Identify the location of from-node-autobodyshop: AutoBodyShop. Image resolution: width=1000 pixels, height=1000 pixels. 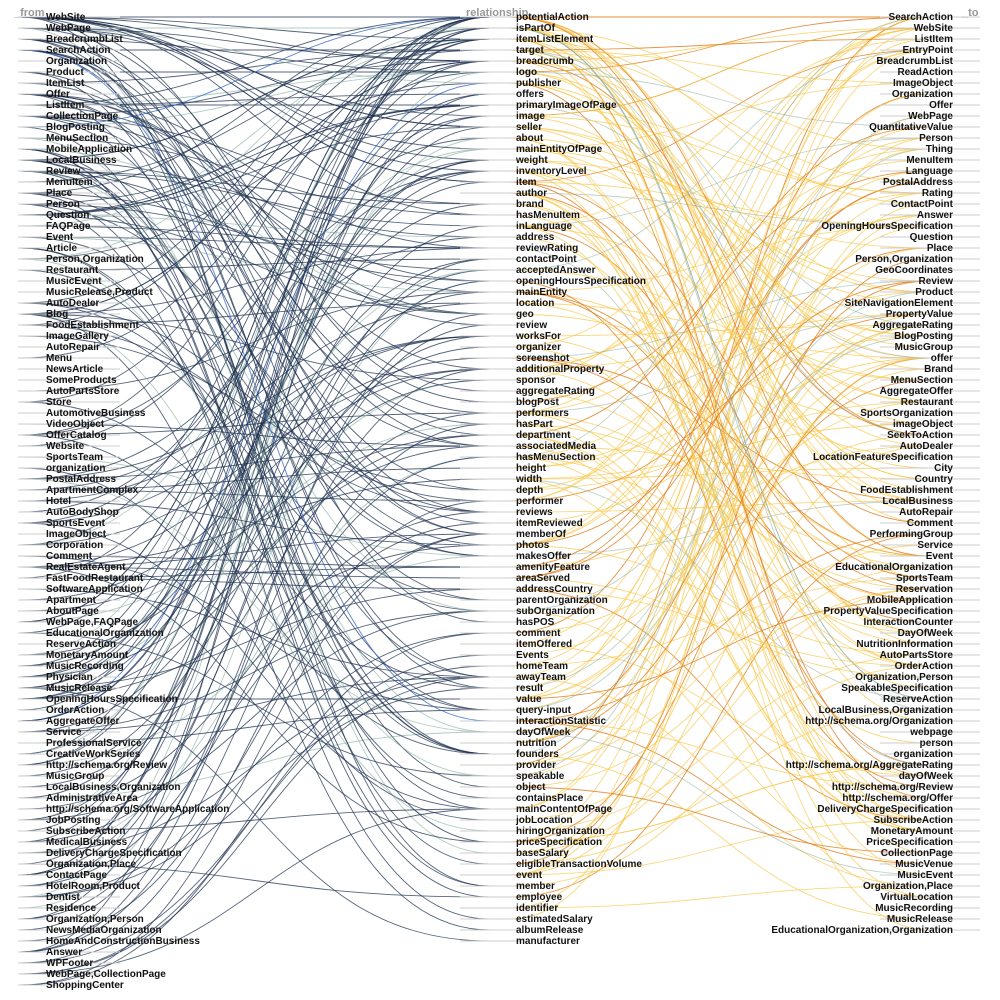
(82, 512).